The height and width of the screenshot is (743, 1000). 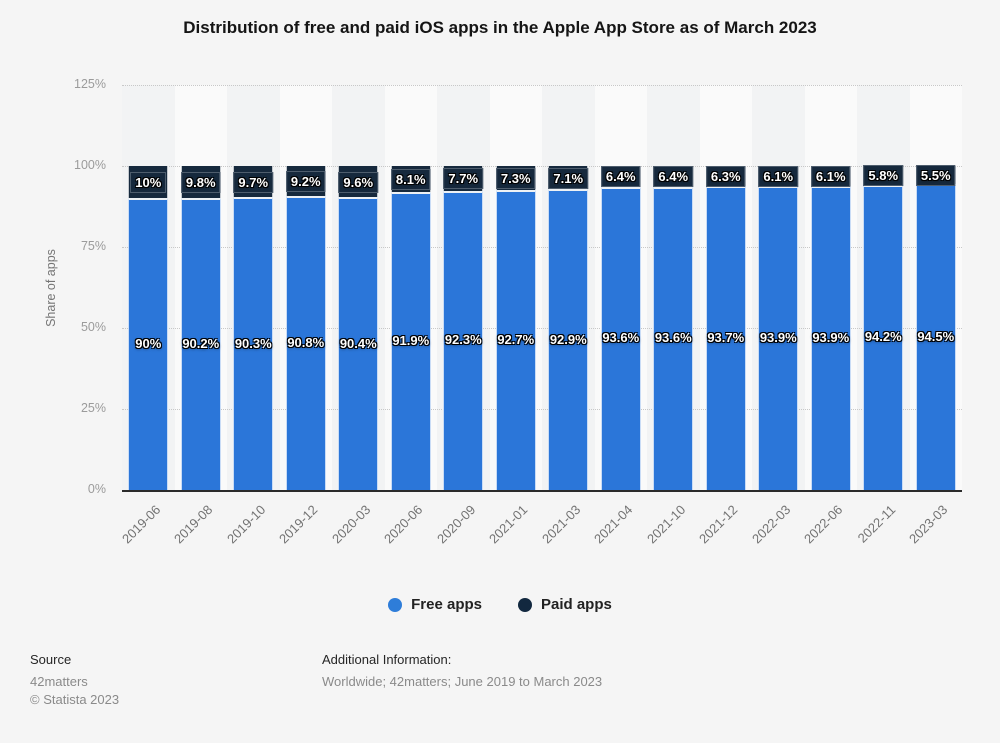 I want to click on paid-value-label: 5.5%, so click(x=935, y=175).